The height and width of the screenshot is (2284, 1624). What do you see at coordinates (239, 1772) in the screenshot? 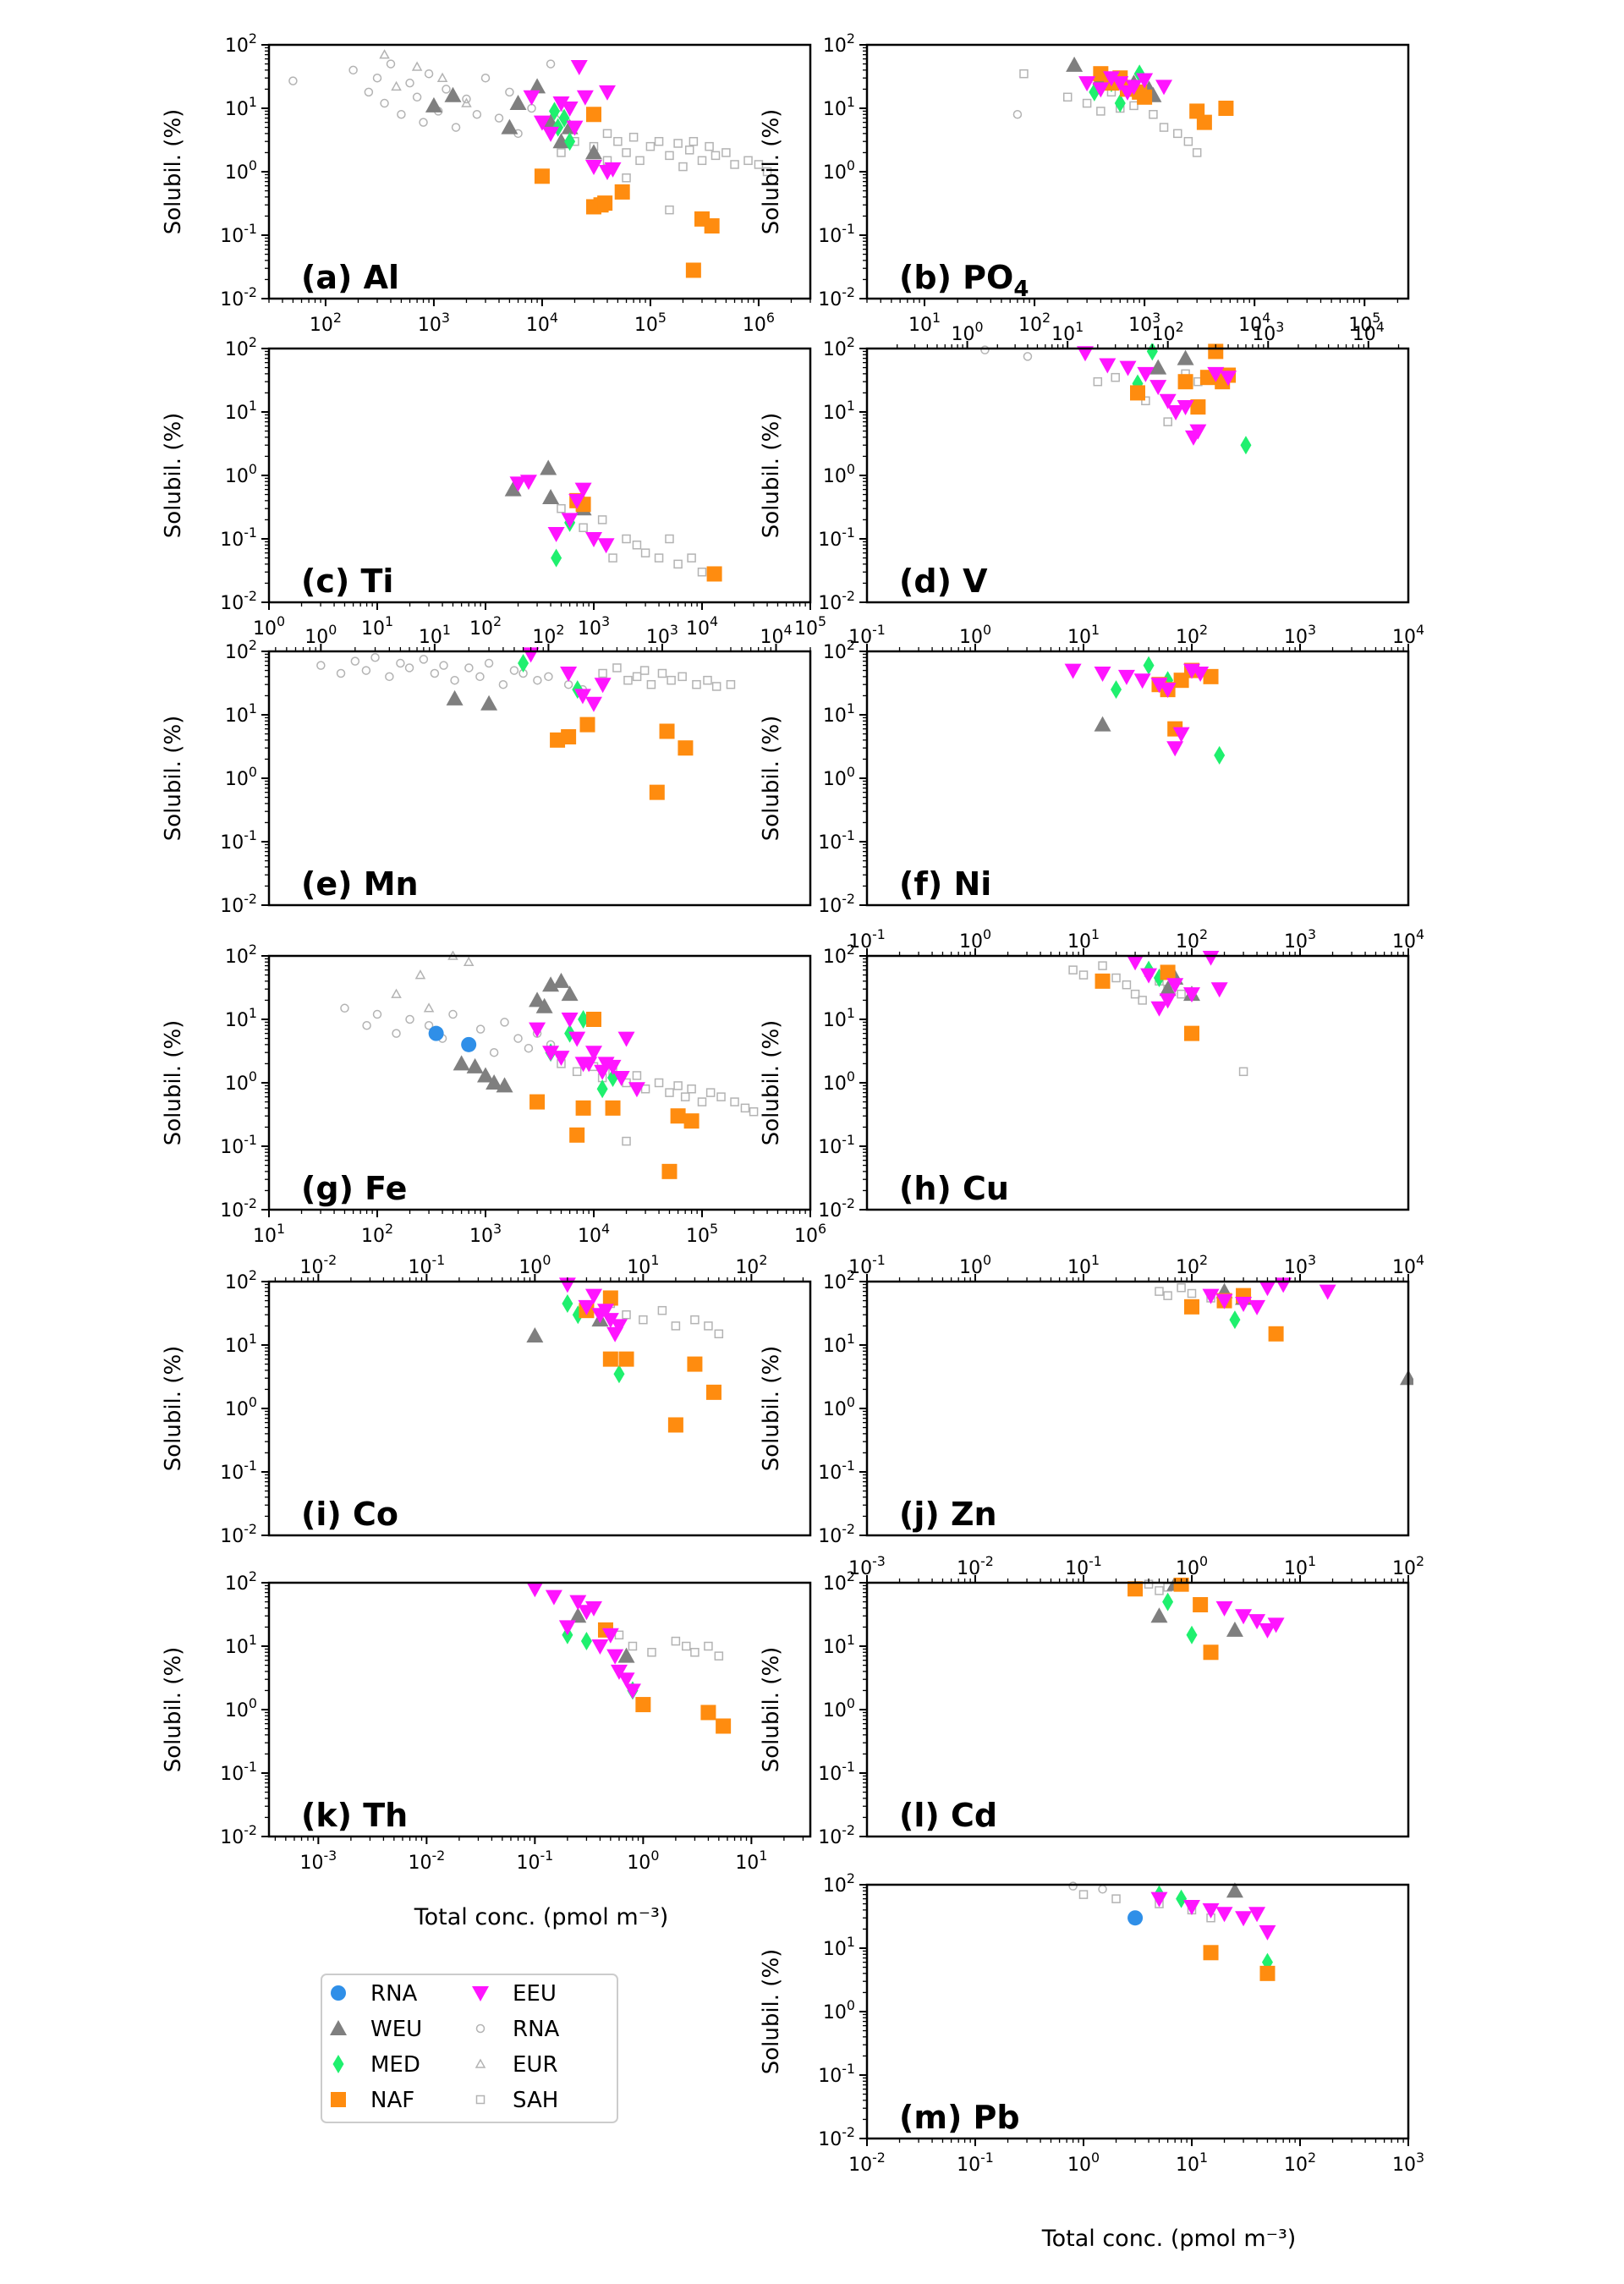
I see `ytick-label-k: 10⁻¹` at bounding box center [239, 1772].